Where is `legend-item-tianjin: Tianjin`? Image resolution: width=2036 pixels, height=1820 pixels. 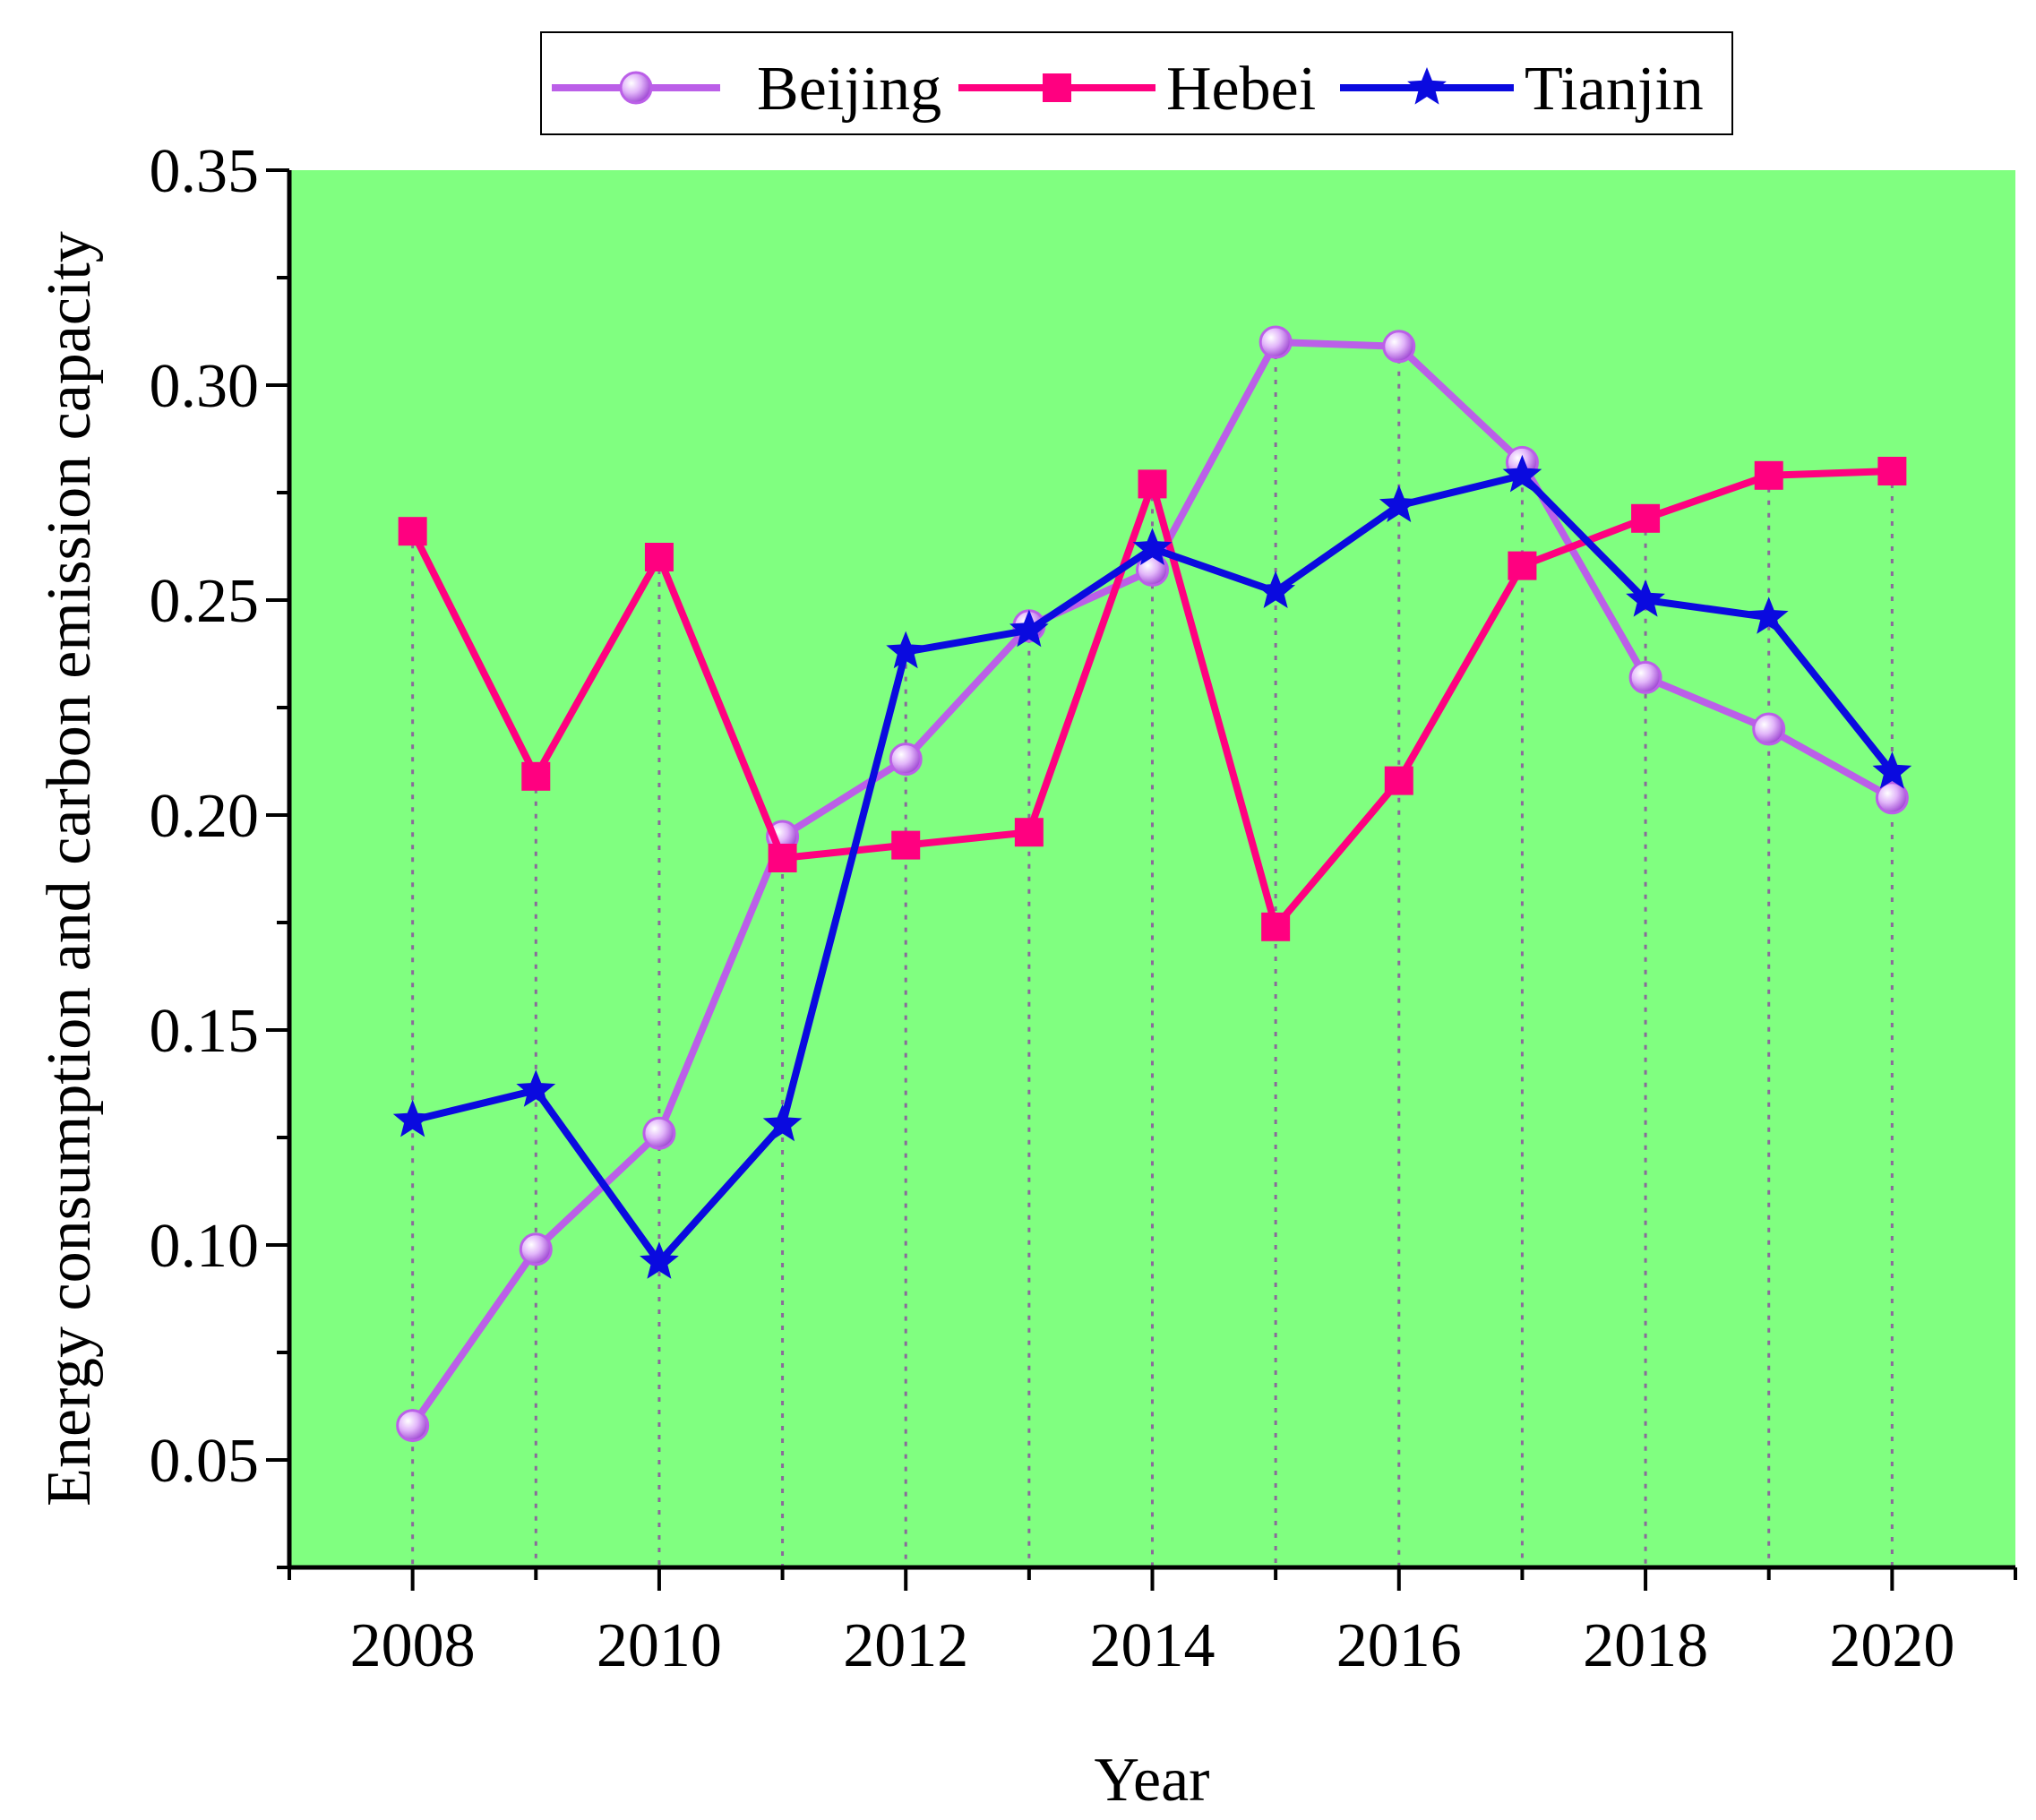
legend-item-tianjin: Tianjin is located at coordinates (1522, 89).